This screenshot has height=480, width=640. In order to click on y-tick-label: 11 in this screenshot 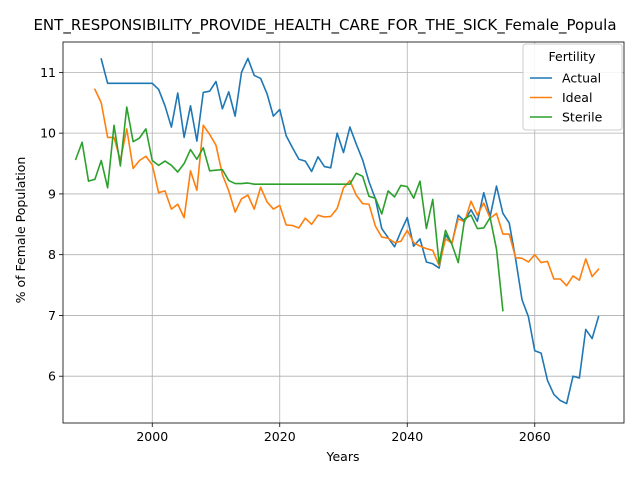, I will do `click(48, 72)`.